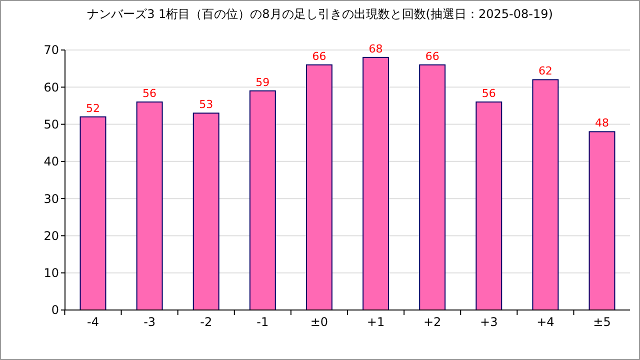 This screenshot has width=640, height=360. Describe the element at coordinates (51, 273) in the screenshot. I see `y-tick-label: 10` at that location.